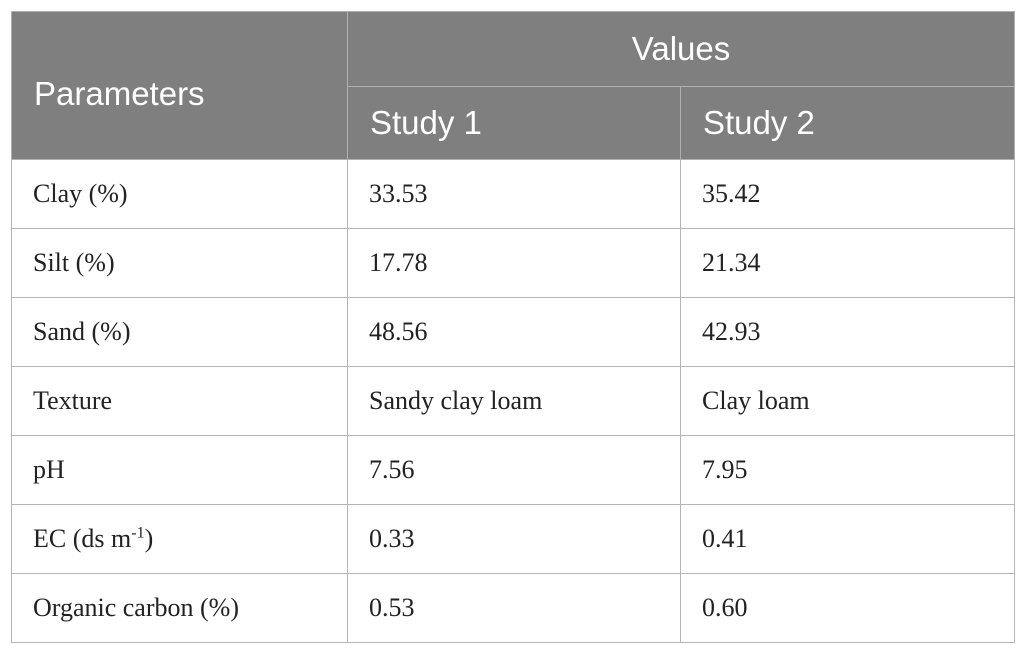 The width and height of the screenshot is (1025, 654). What do you see at coordinates (847, 263) in the screenshot?
I see `study2-value-cell: 21.34` at bounding box center [847, 263].